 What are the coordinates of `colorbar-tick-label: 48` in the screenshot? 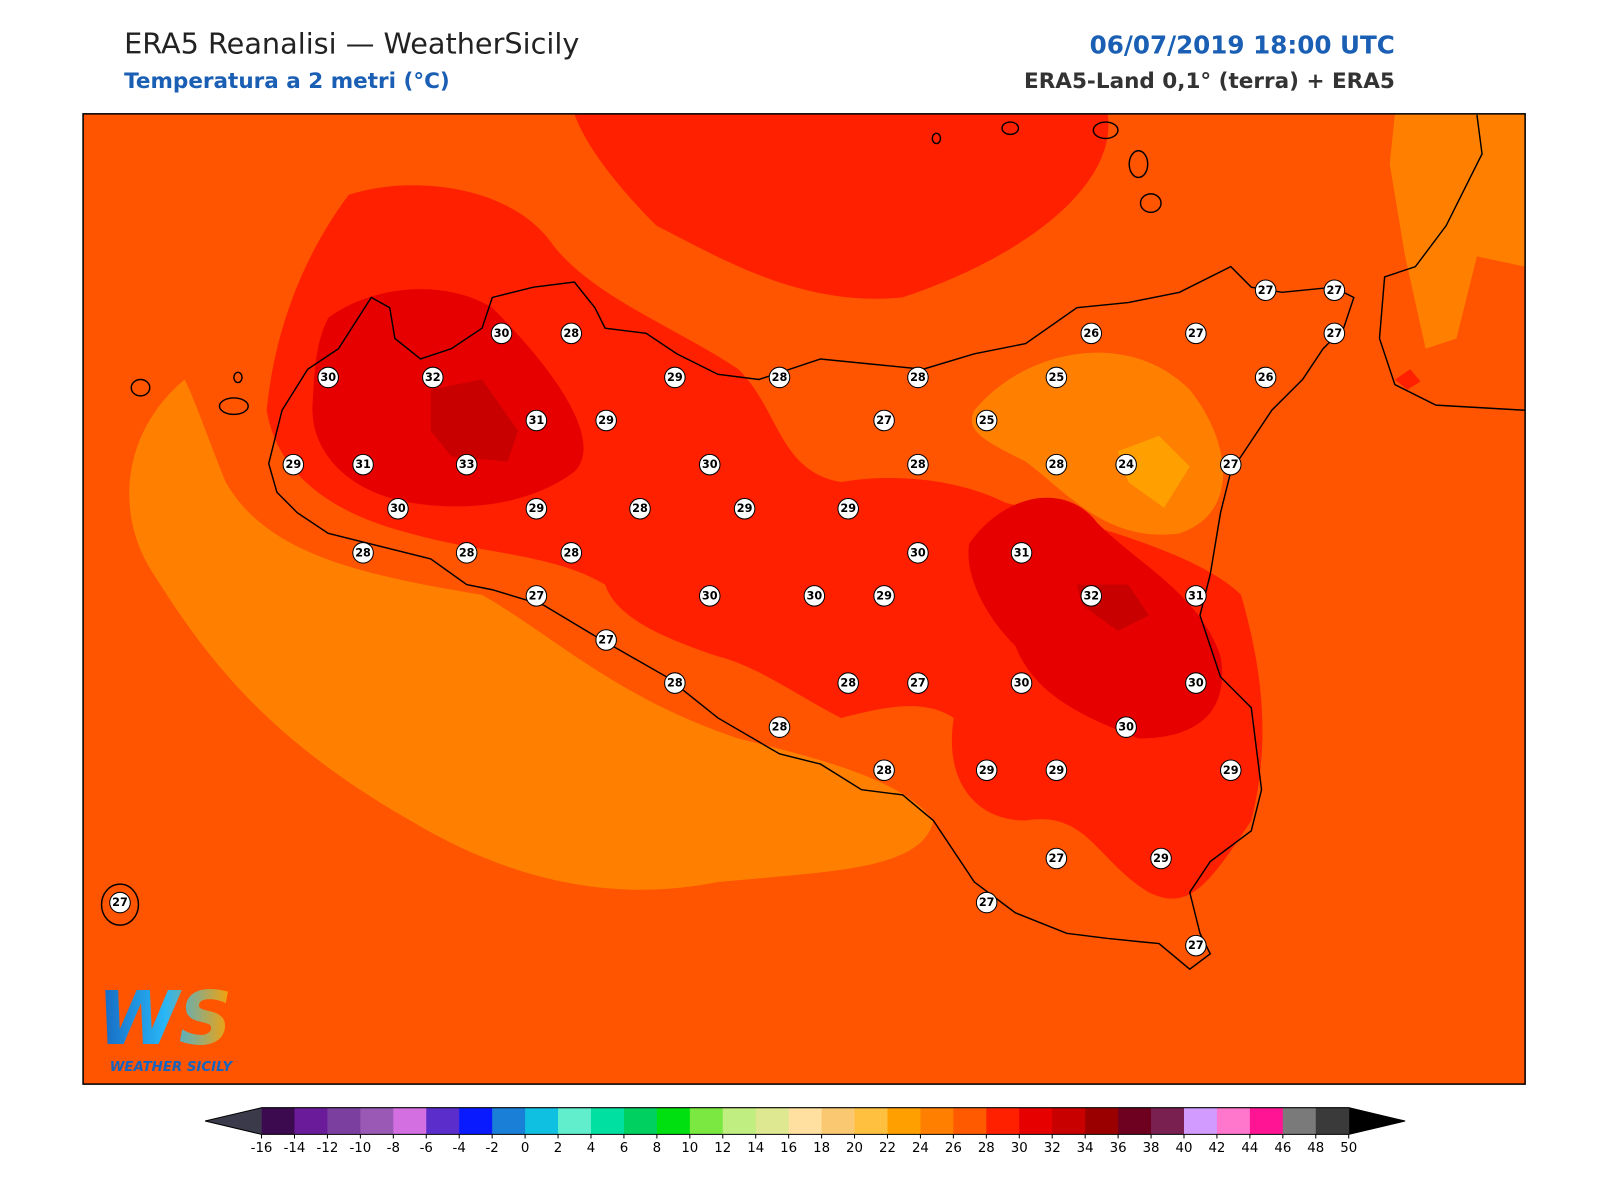 It's located at (1315, 1148).